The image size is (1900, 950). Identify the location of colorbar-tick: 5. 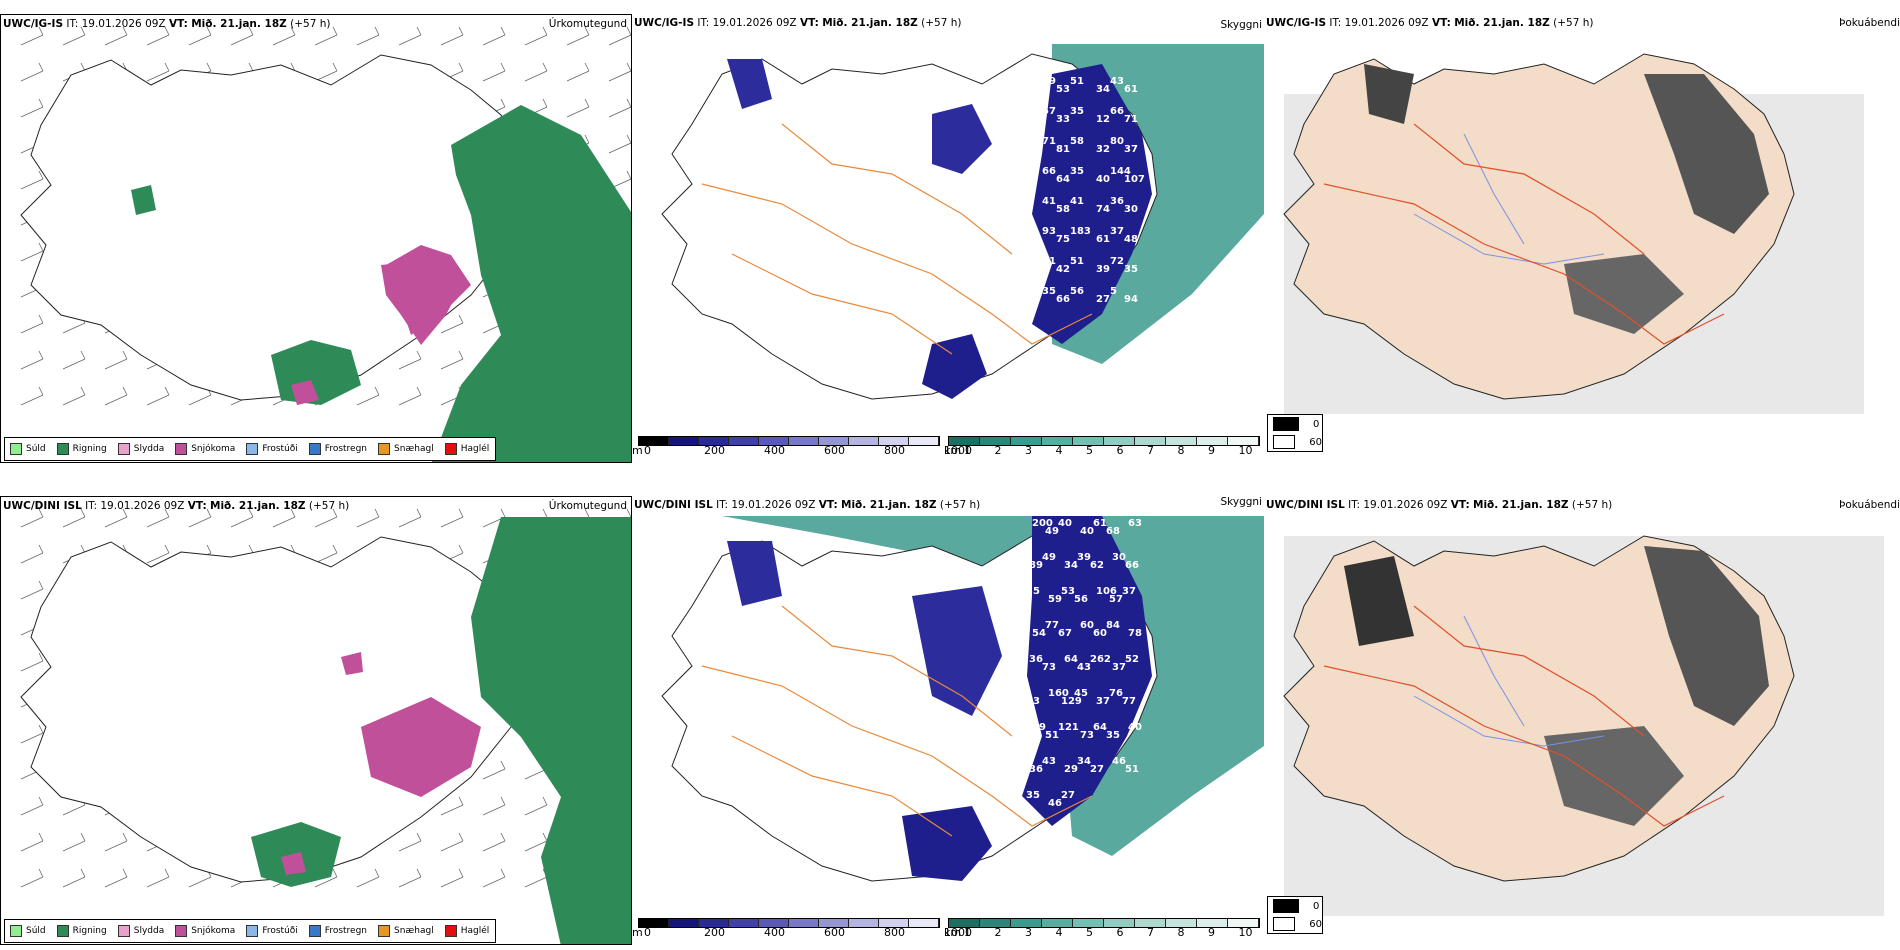
(1089, 932).